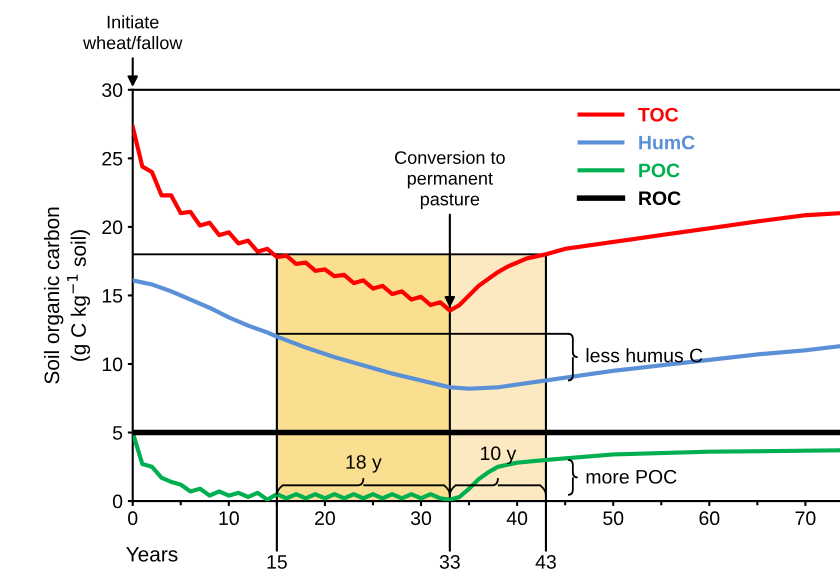 The height and width of the screenshot is (572, 840). Describe the element at coordinates (117, 433) in the screenshot. I see `y-tick-label: 5` at that location.